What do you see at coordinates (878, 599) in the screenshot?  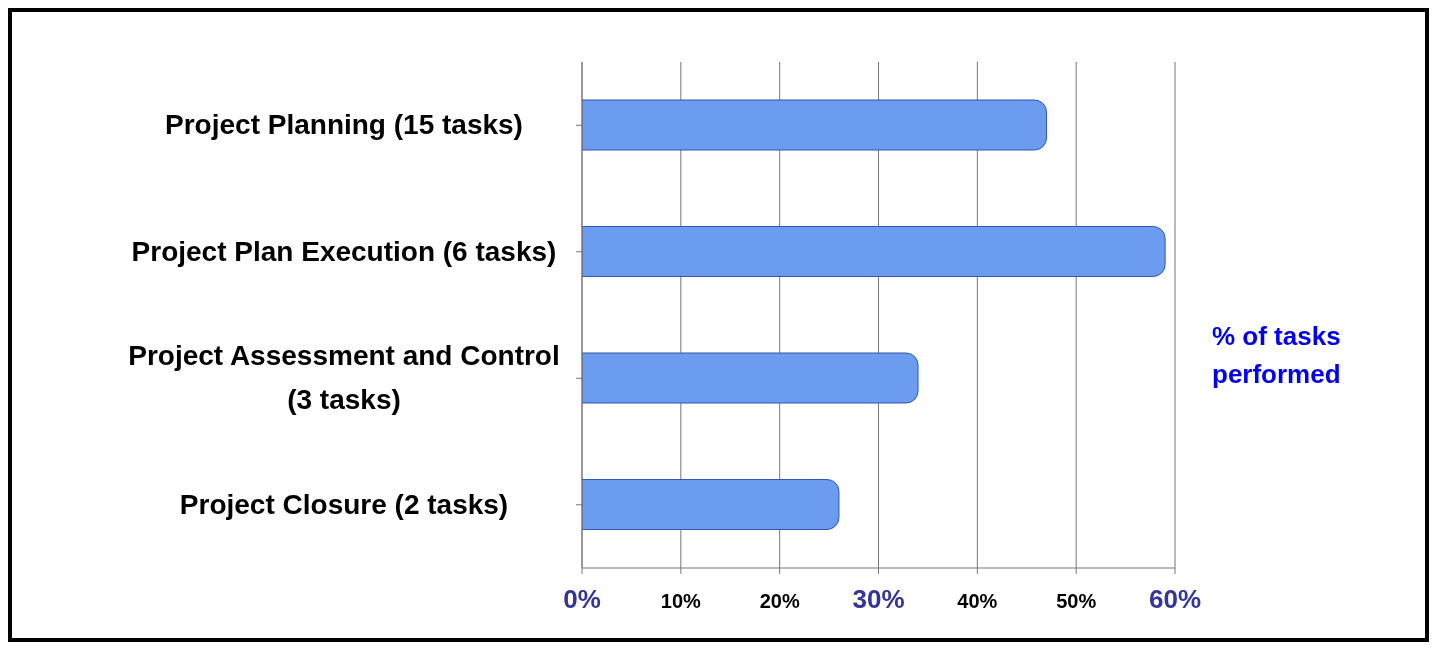 I see `x-tick-label: 30%` at bounding box center [878, 599].